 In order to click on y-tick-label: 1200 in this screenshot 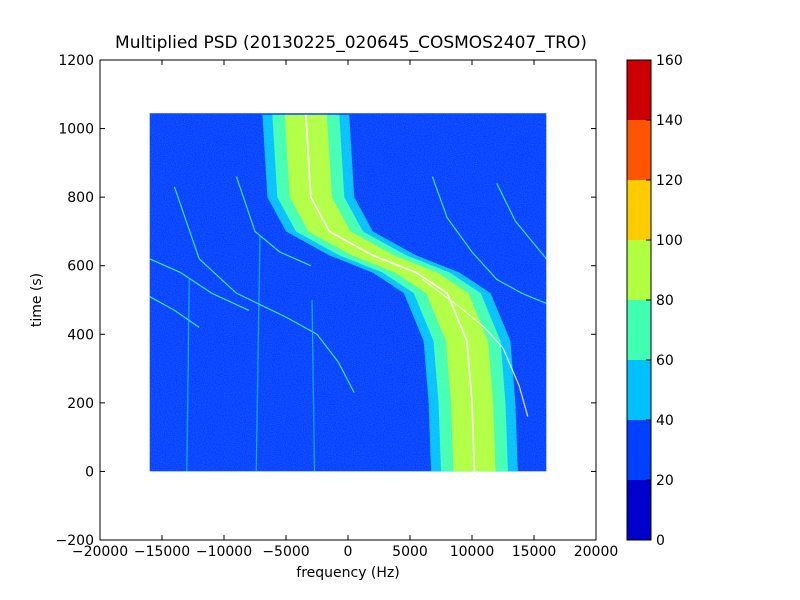, I will do `click(76, 61)`.